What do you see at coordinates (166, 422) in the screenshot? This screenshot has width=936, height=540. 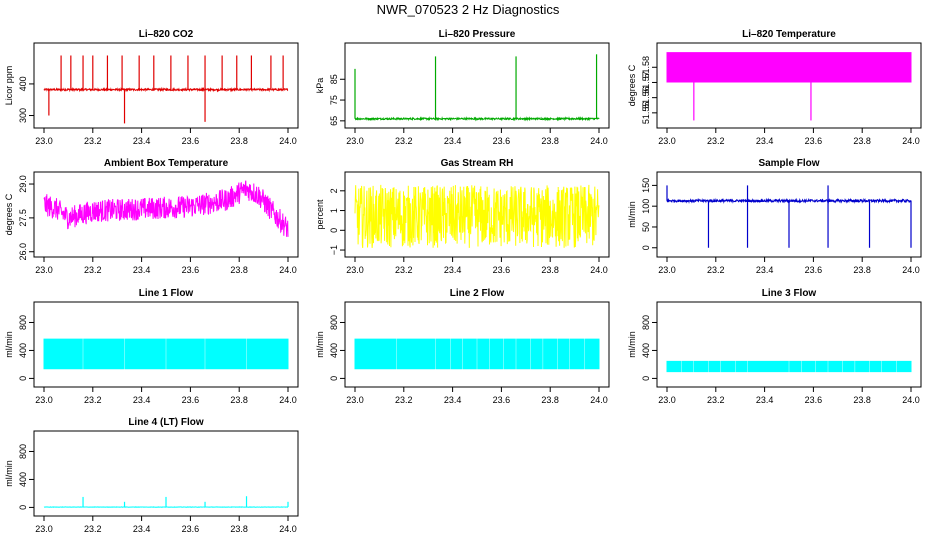 I see `panel-title: Line 4 (LT) Flow` at bounding box center [166, 422].